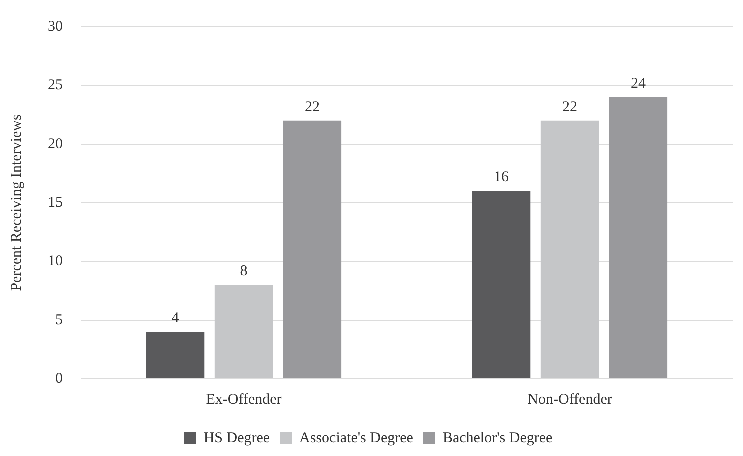  Describe the element at coordinates (244, 400) in the screenshot. I see `x-tick-label: Ex-Offender` at that location.